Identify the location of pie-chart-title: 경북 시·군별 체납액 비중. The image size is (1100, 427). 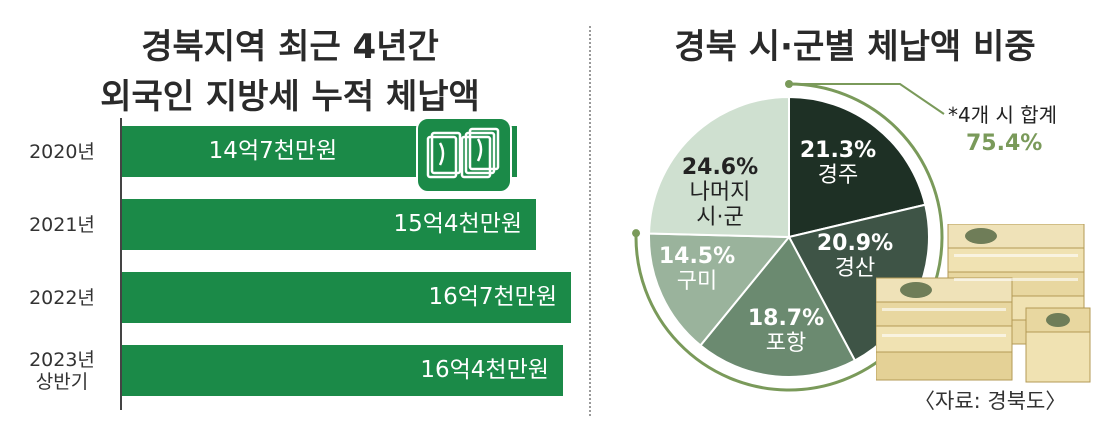
(855, 47).